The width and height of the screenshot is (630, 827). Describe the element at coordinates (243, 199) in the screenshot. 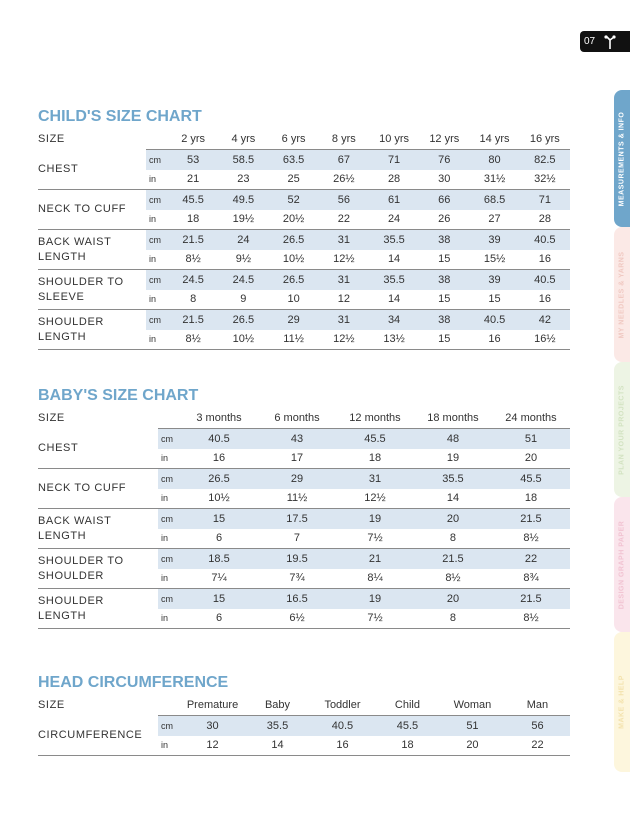

I see `cell: 49.5` at that location.